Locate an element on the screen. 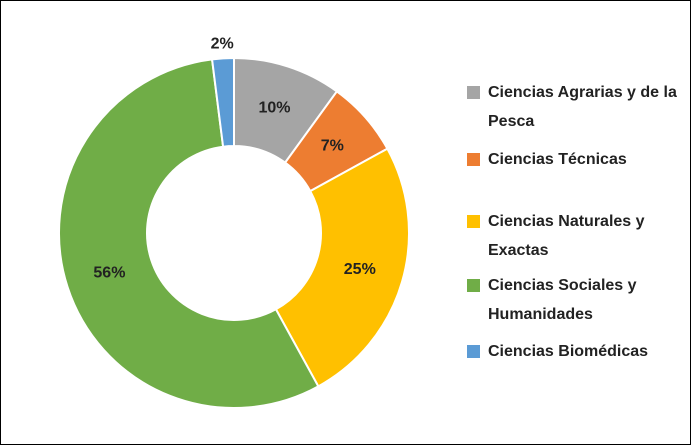 Image resolution: width=691 pixels, height=446 pixels. legend-label: Ciencias Naturales y Exactas is located at coordinates (566, 236).